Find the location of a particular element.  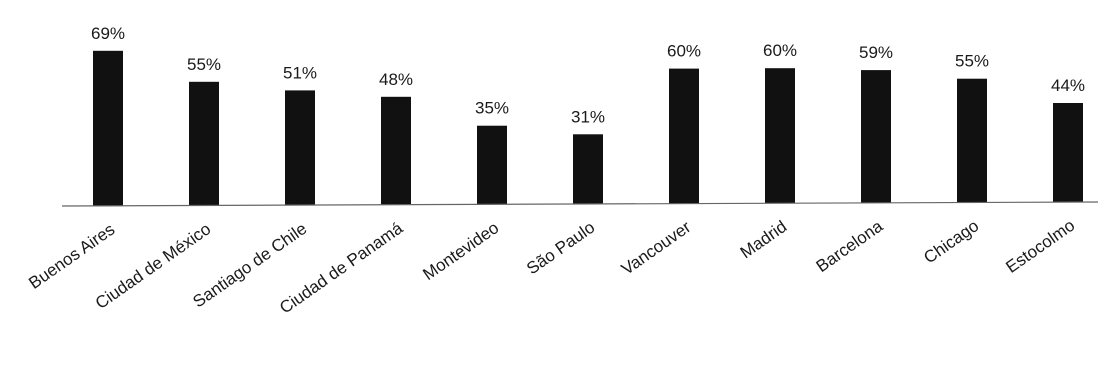

tick-label-buenos-aires: Buenos Aires is located at coordinates (71, 256).